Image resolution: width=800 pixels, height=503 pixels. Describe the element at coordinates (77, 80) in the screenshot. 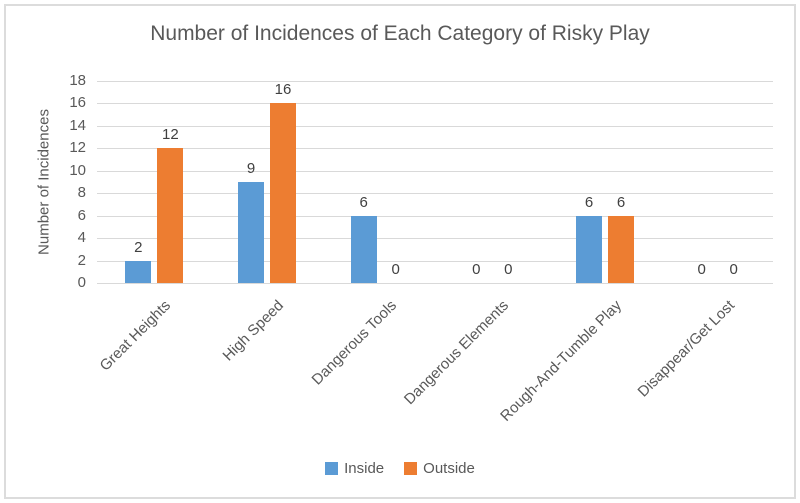

I see `y-tick-label: 18` at that location.